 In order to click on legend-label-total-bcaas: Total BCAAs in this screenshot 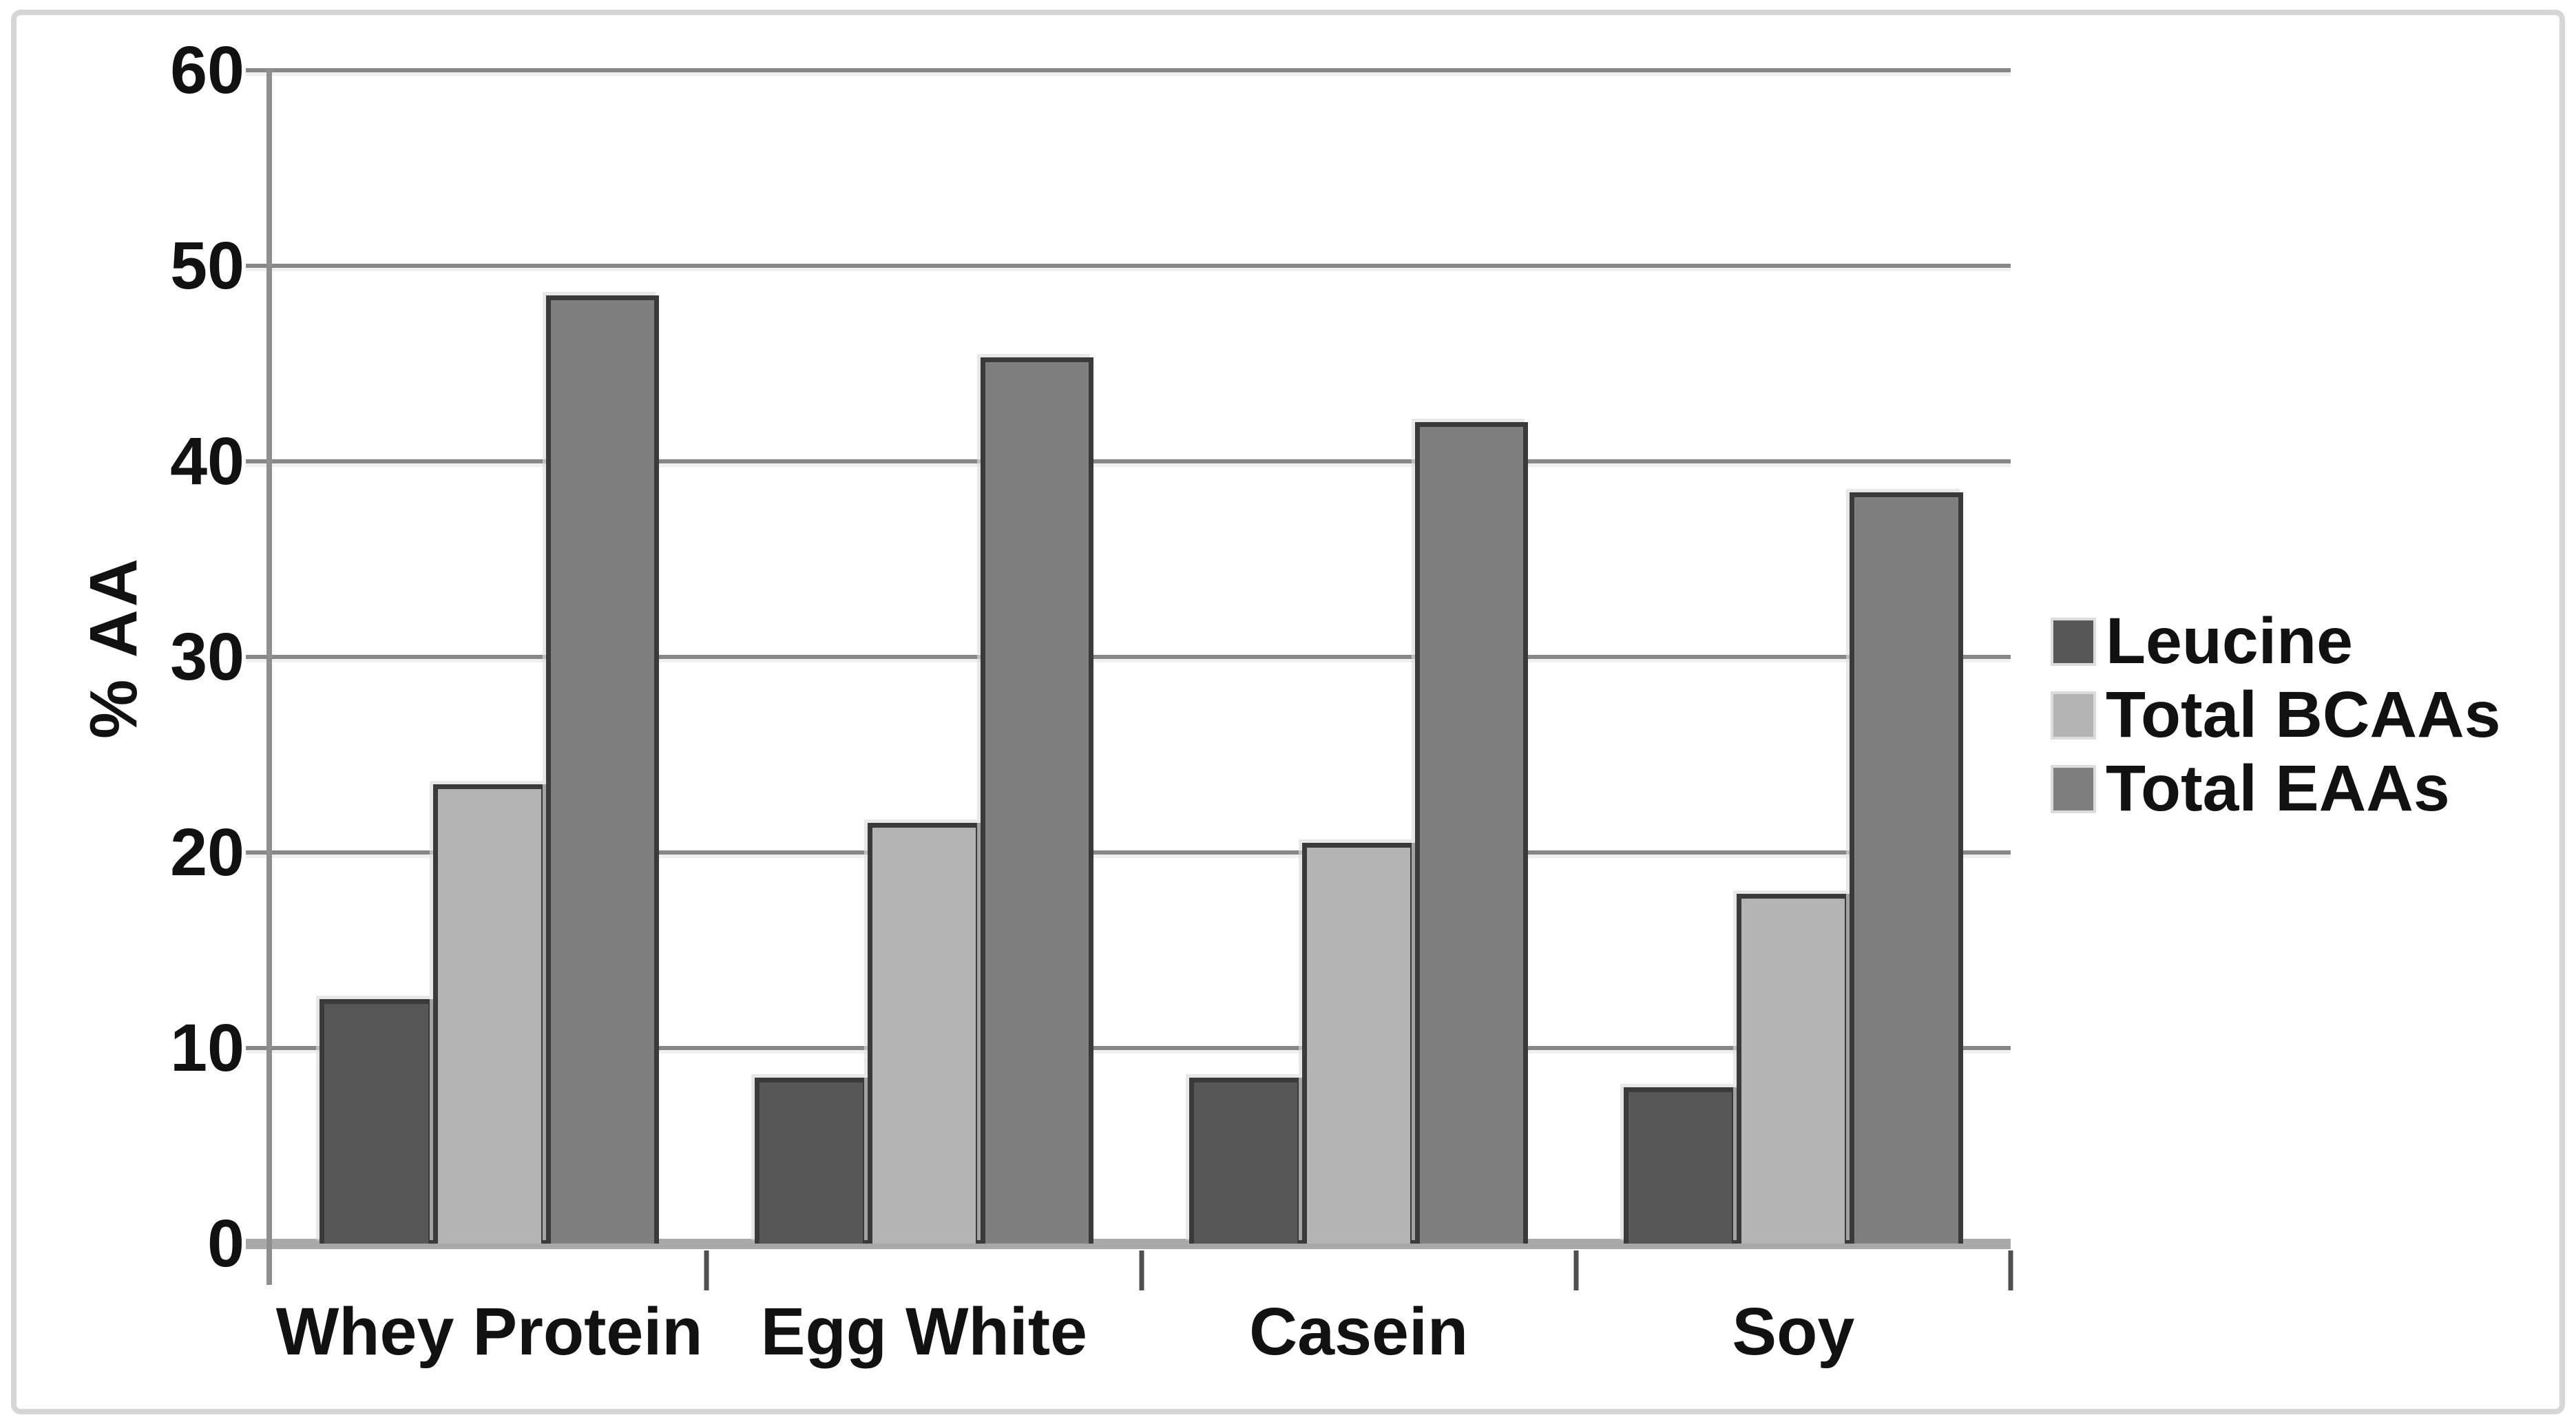, I will do `click(2303, 715)`.